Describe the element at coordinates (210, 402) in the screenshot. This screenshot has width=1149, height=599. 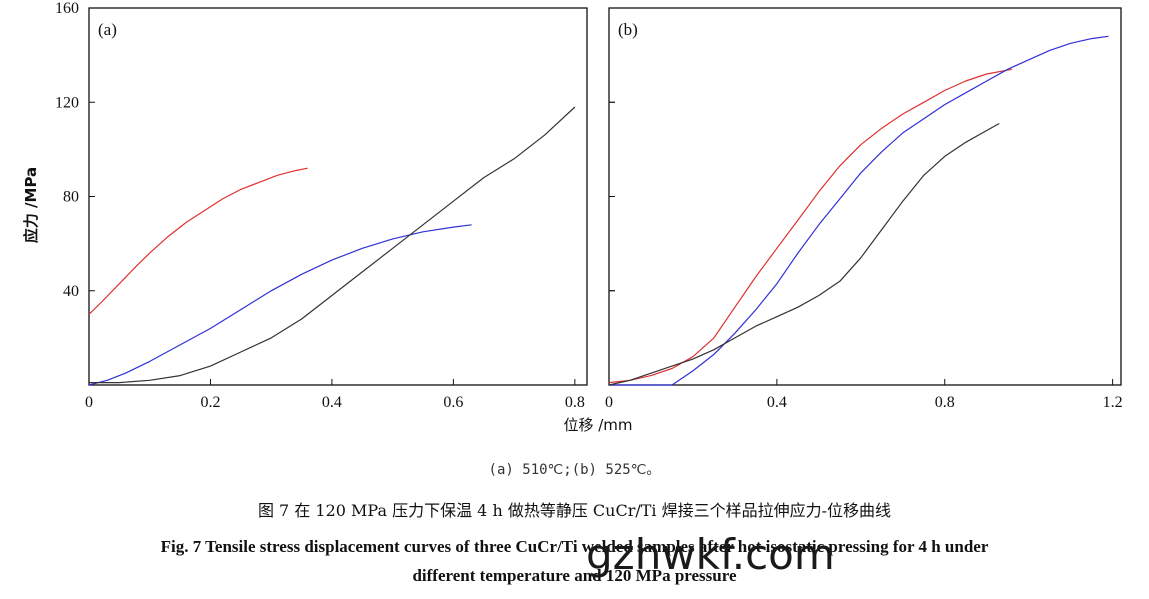
I see `panel-a-x-tick-label: 0.2` at that location.